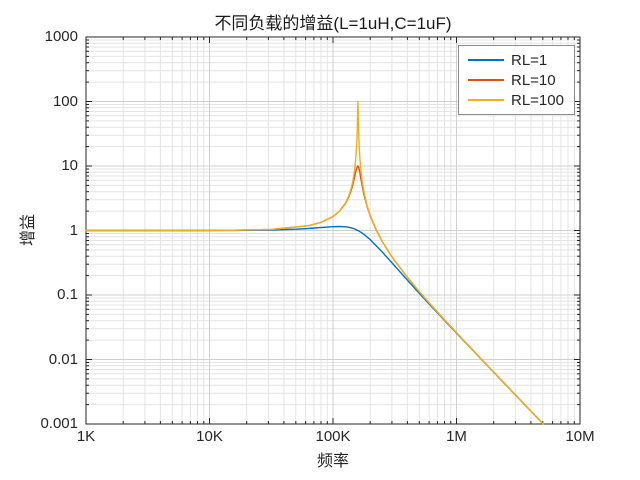 The image size is (640, 480). What do you see at coordinates (61, 36) in the screenshot?
I see `y-tick-label: 1000` at bounding box center [61, 36].